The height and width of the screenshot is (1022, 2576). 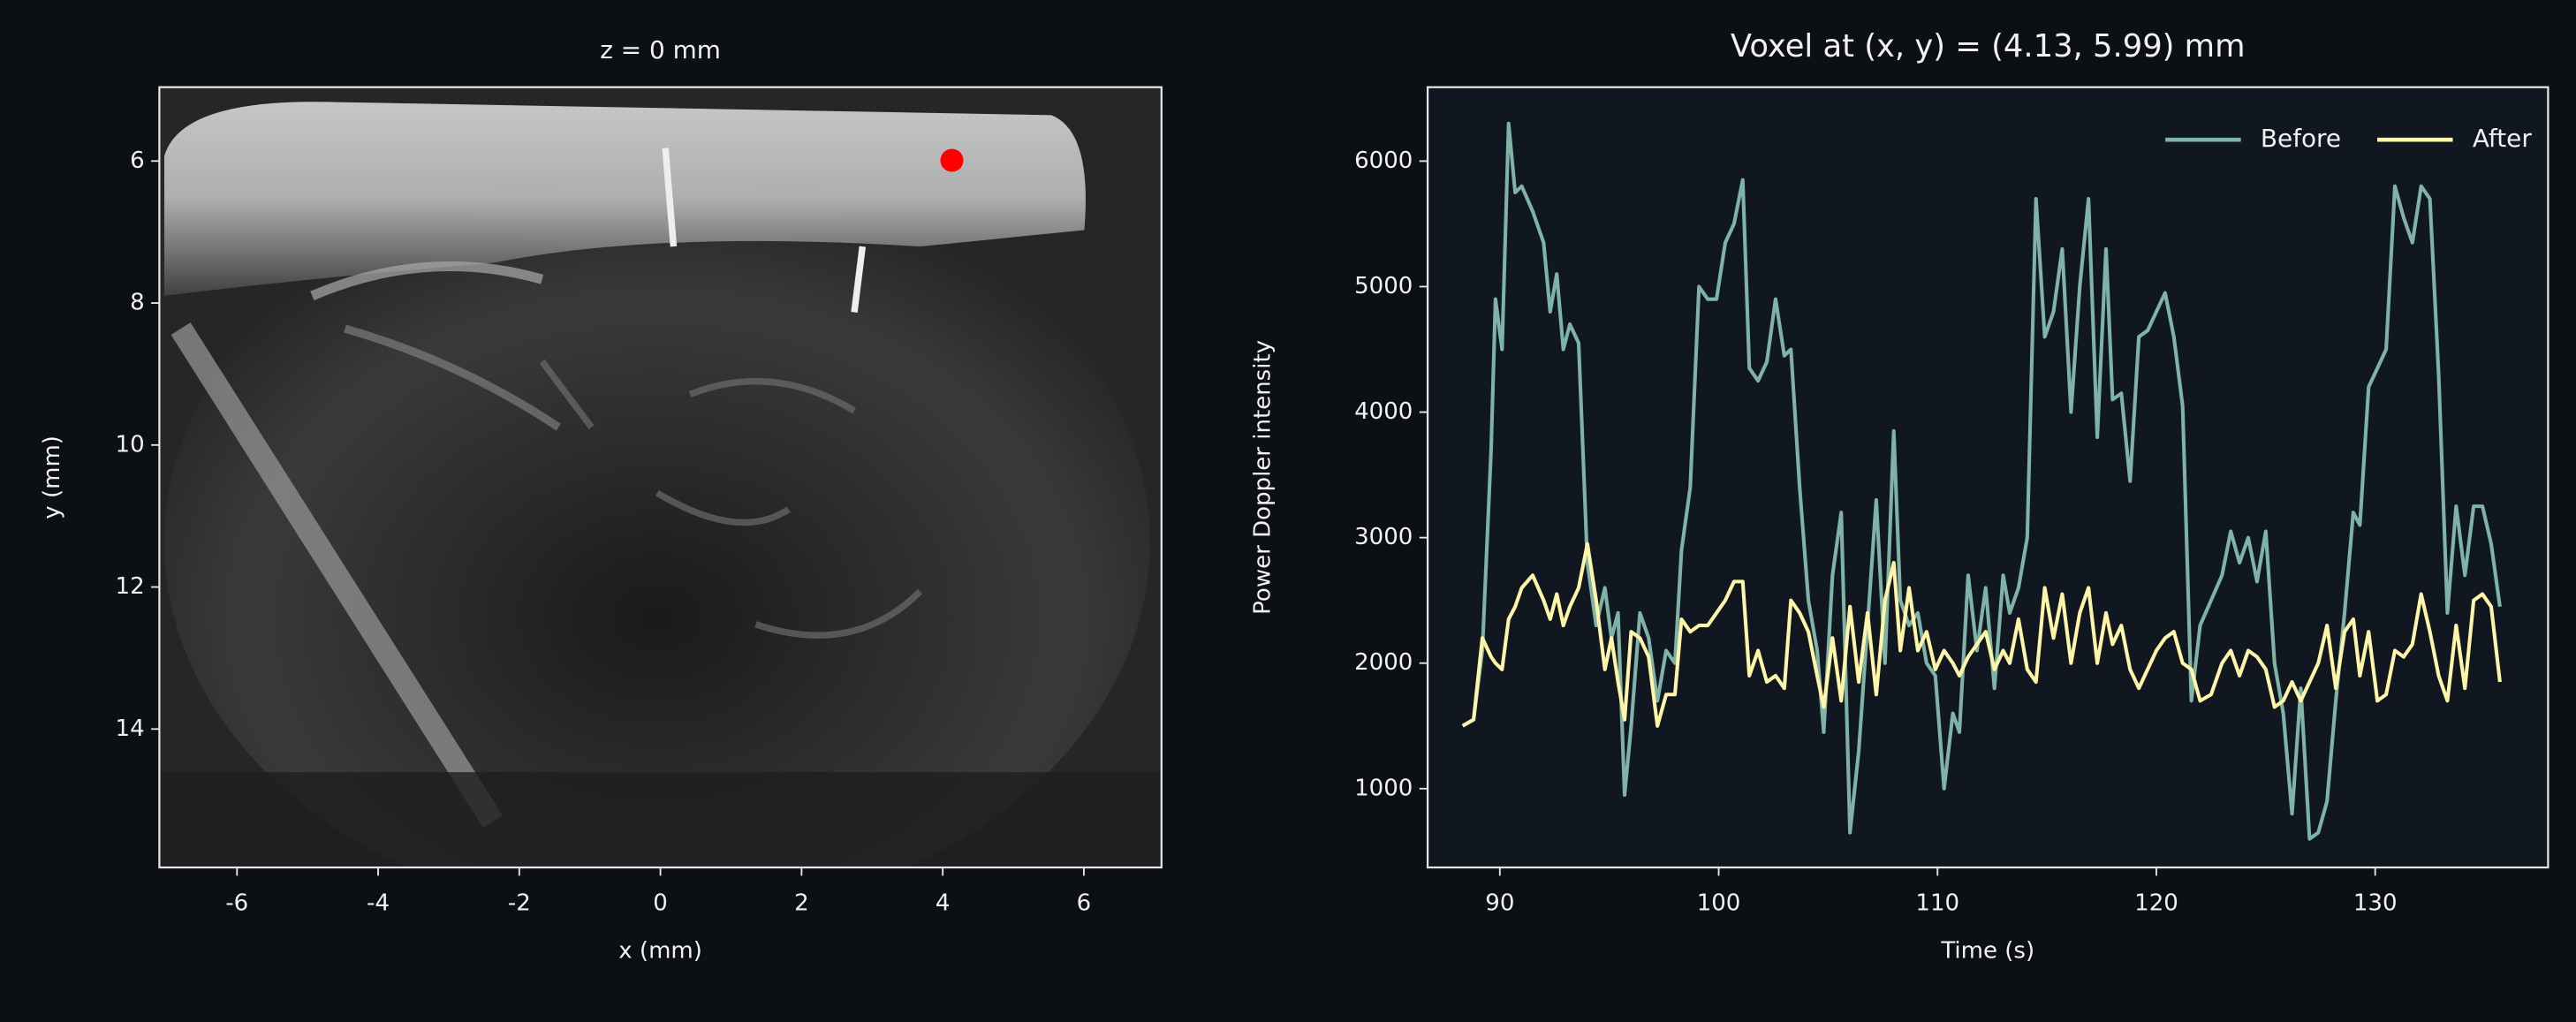 What do you see at coordinates (1982, 634) in the screenshot?
I see `series-line` at bounding box center [1982, 634].